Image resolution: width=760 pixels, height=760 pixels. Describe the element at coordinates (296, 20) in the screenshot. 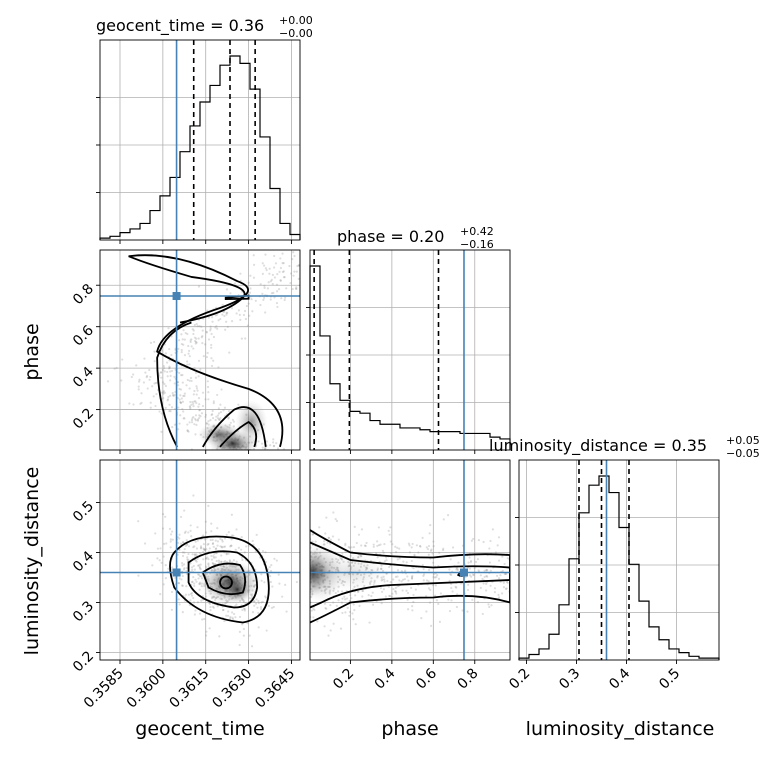

I see `title-geocent-time-plus: +0.00` at that location.